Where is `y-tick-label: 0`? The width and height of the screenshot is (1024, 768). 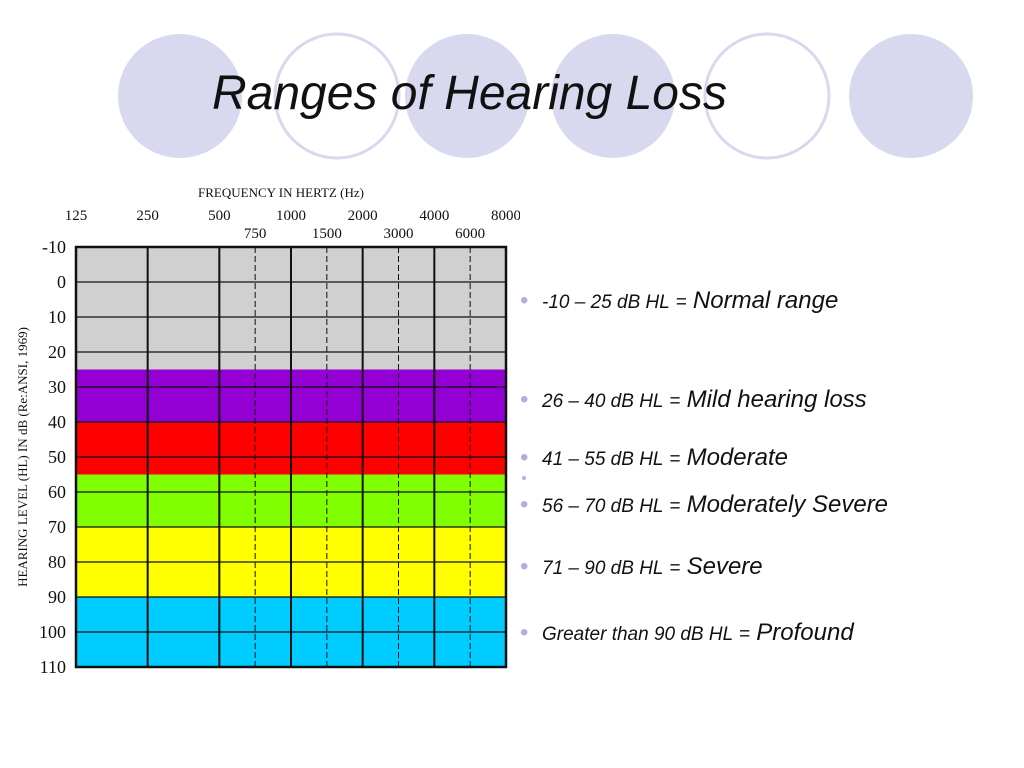
y-tick-label: 0 is located at coordinates (61, 282).